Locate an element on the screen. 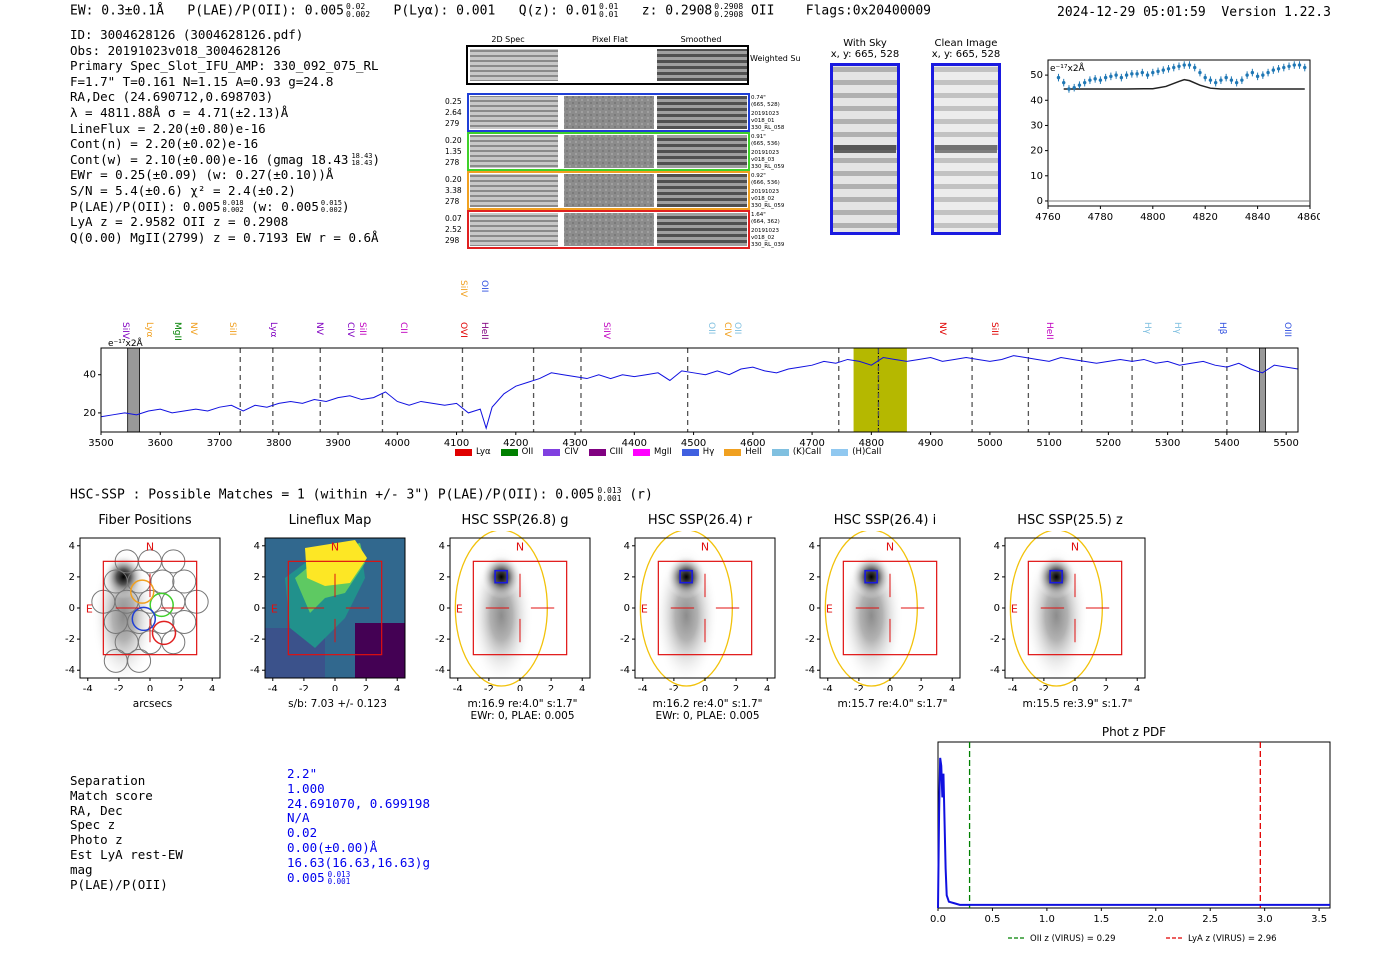  line-label: OIII is located at coordinates (1287, 329).